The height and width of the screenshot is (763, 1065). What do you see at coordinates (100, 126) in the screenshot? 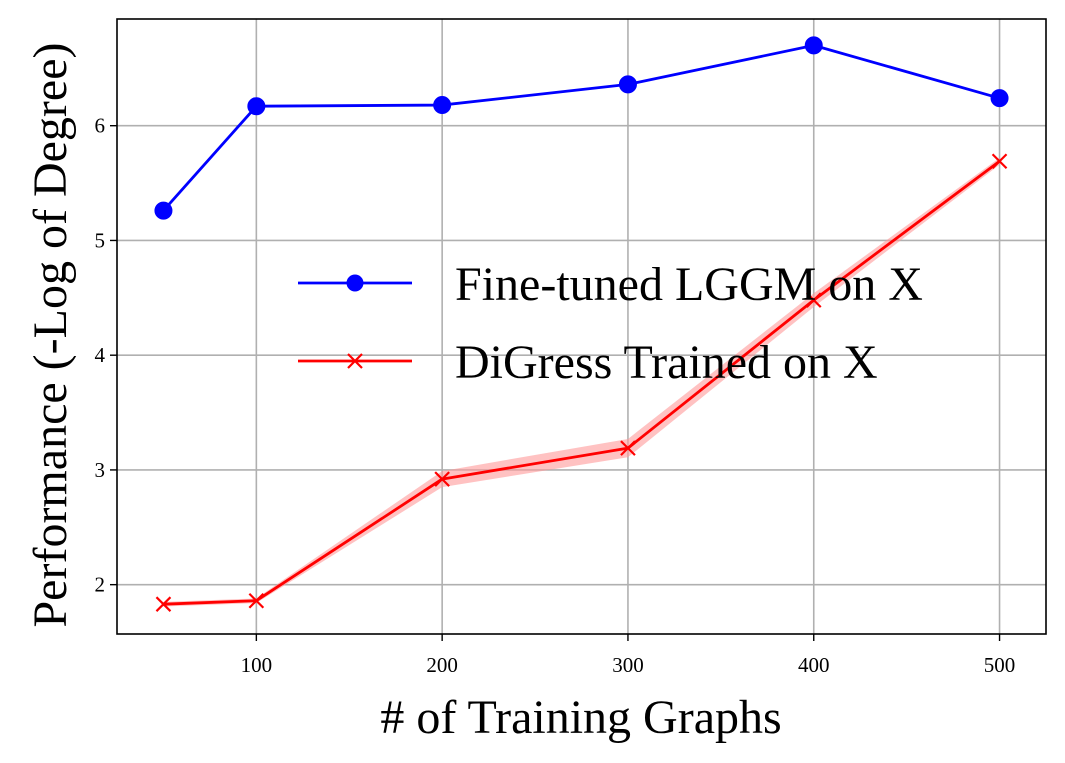
I see `y-tick-label: 6` at bounding box center [100, 126].